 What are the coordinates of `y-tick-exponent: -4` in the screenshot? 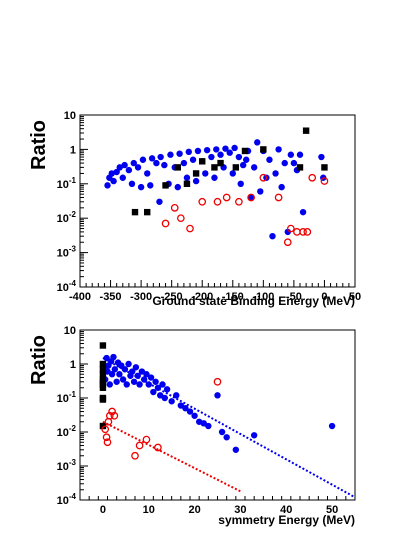 It's located at (73, 496).